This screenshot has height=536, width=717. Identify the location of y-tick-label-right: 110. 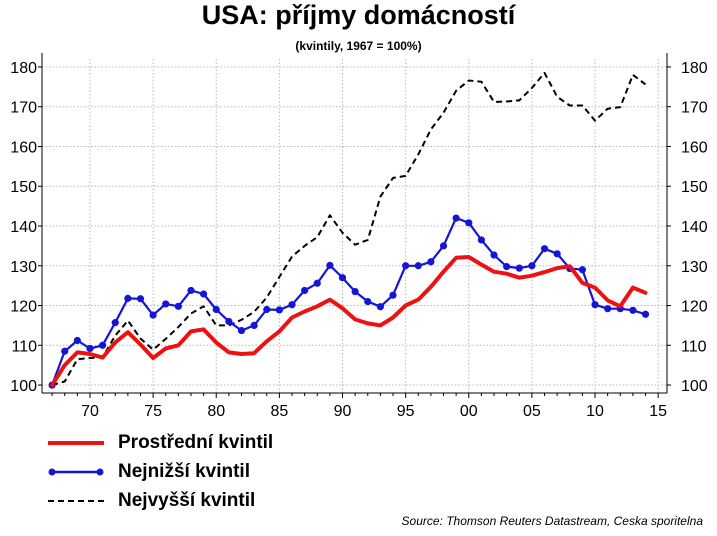
(694, 346).